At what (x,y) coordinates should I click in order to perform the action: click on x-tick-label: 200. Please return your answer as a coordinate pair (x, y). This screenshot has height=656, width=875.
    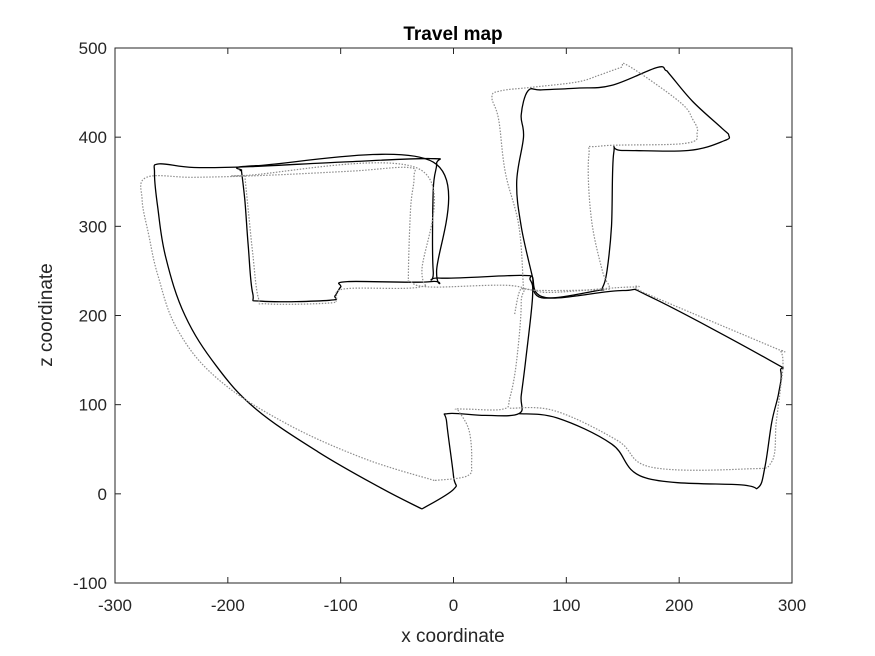
    Looking at the image, I should click on (679, 605).